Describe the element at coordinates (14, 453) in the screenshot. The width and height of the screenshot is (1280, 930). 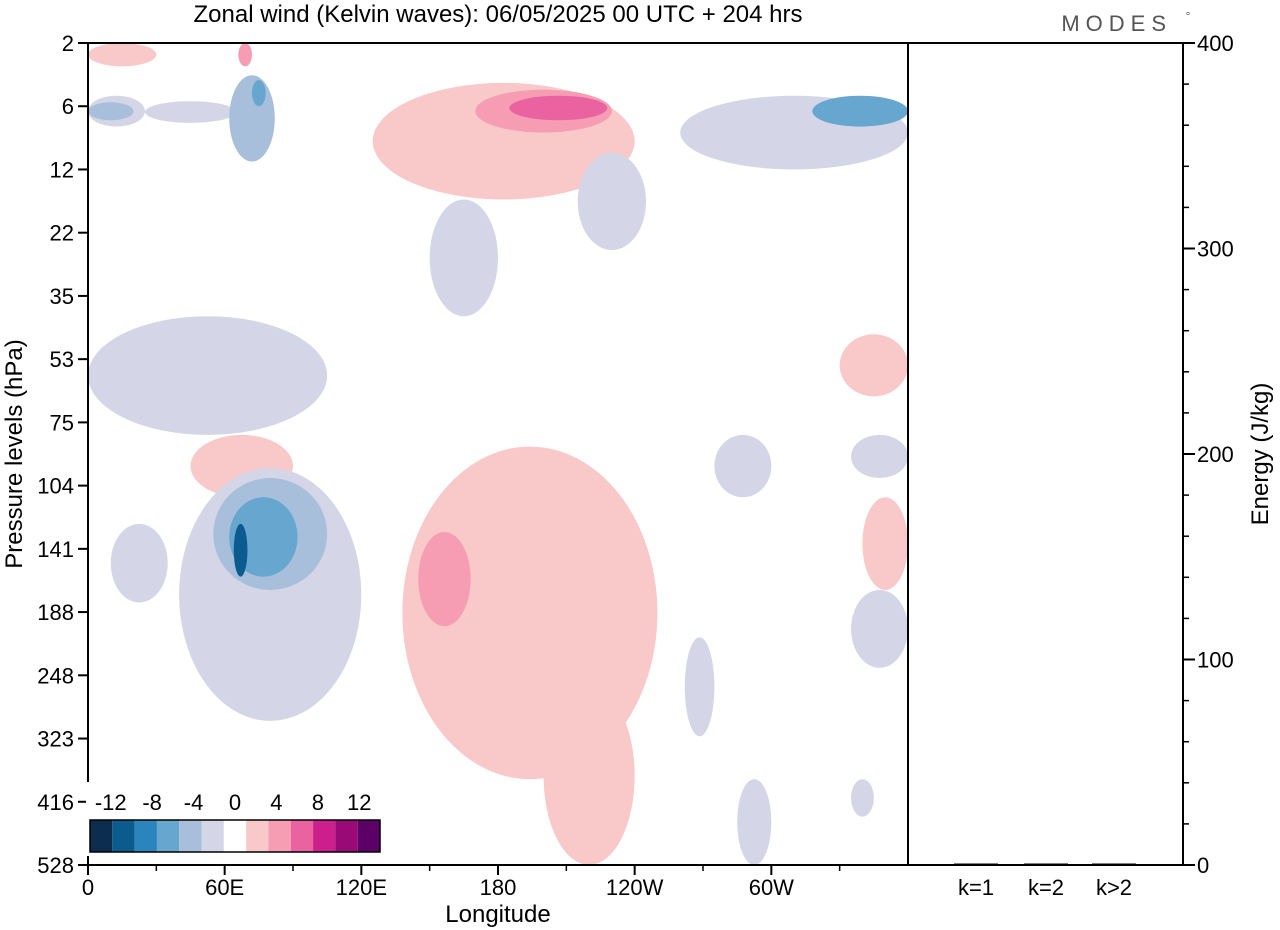
I see `y-axis-label: Pressure levels (hPa)` at that location.